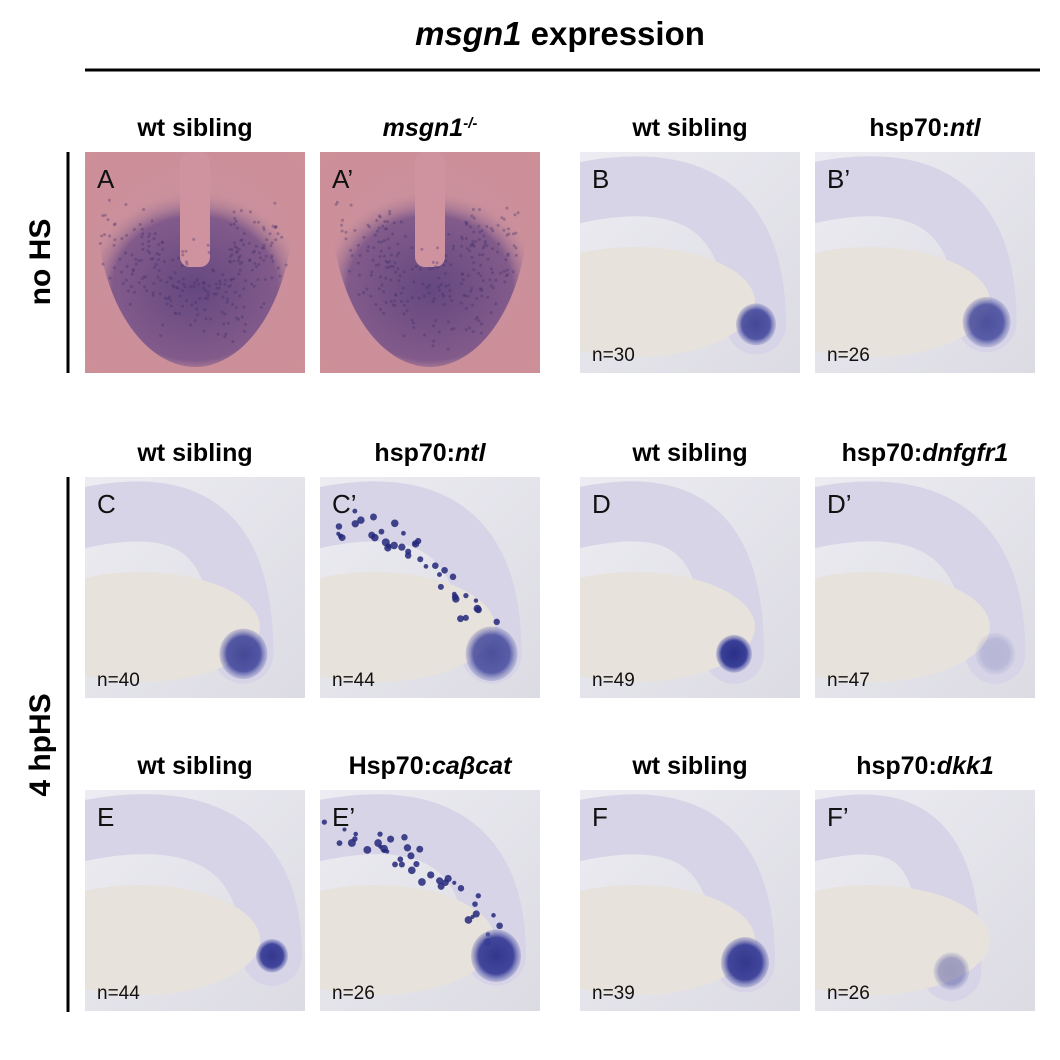 The width and height of the screenshot is (1060, 1060). Describe the element at coordinates (613, 680) in the screenshot. I see `sample-size: n=49` at that location.